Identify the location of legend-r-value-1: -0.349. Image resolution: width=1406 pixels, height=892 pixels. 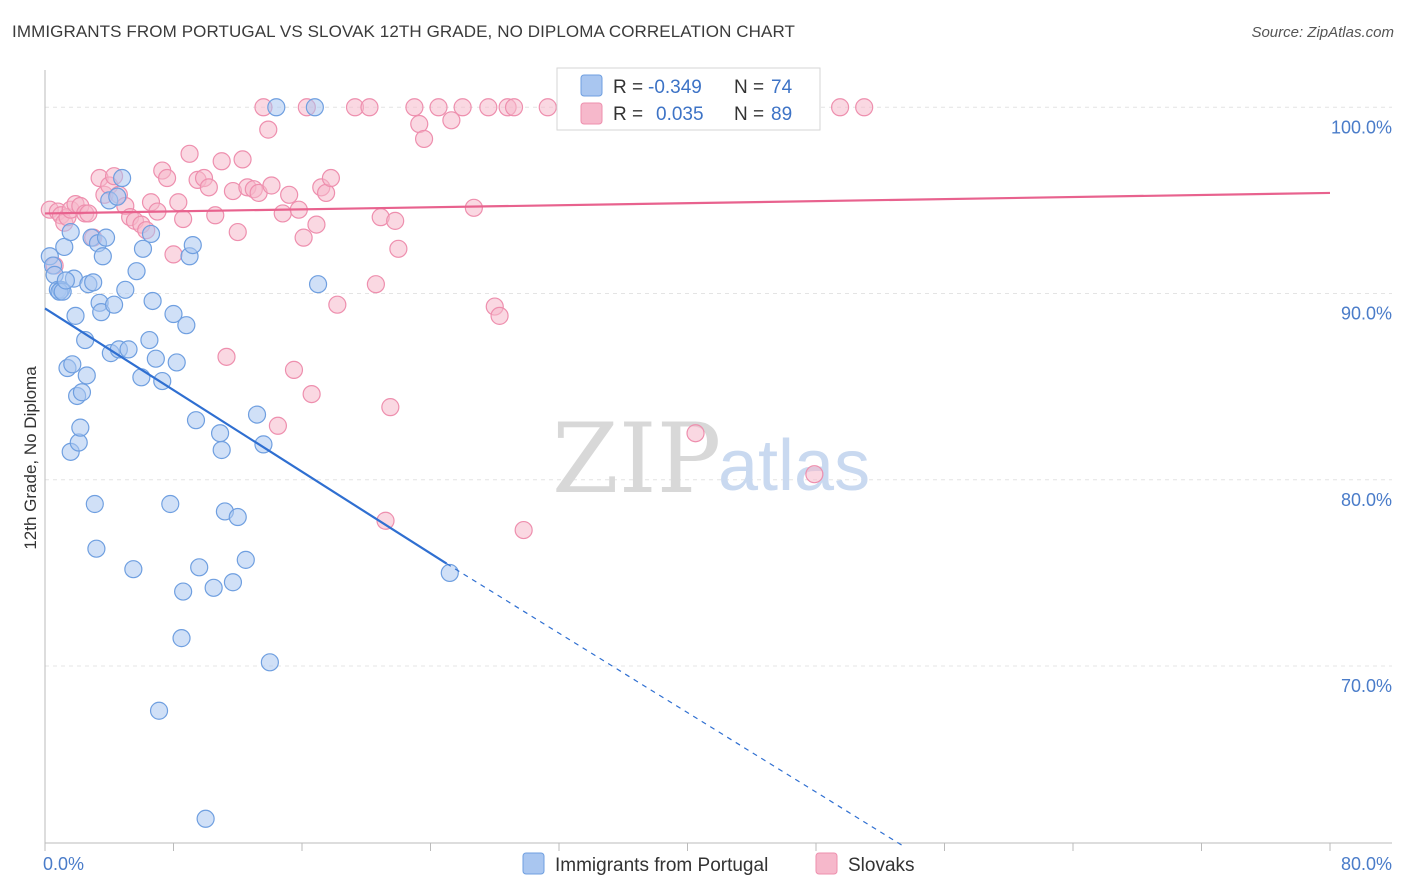
(675, 87).